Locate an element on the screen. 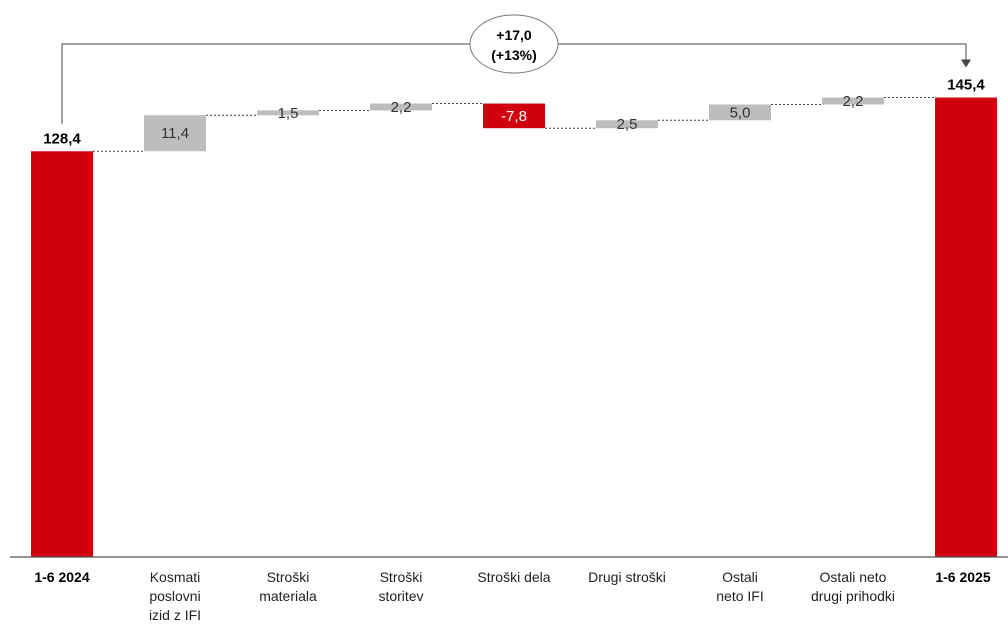 Image resolution: width=1008 pixels, height=628 pixels. data-label-7: 2,2 is located at coordinates (853, 101).